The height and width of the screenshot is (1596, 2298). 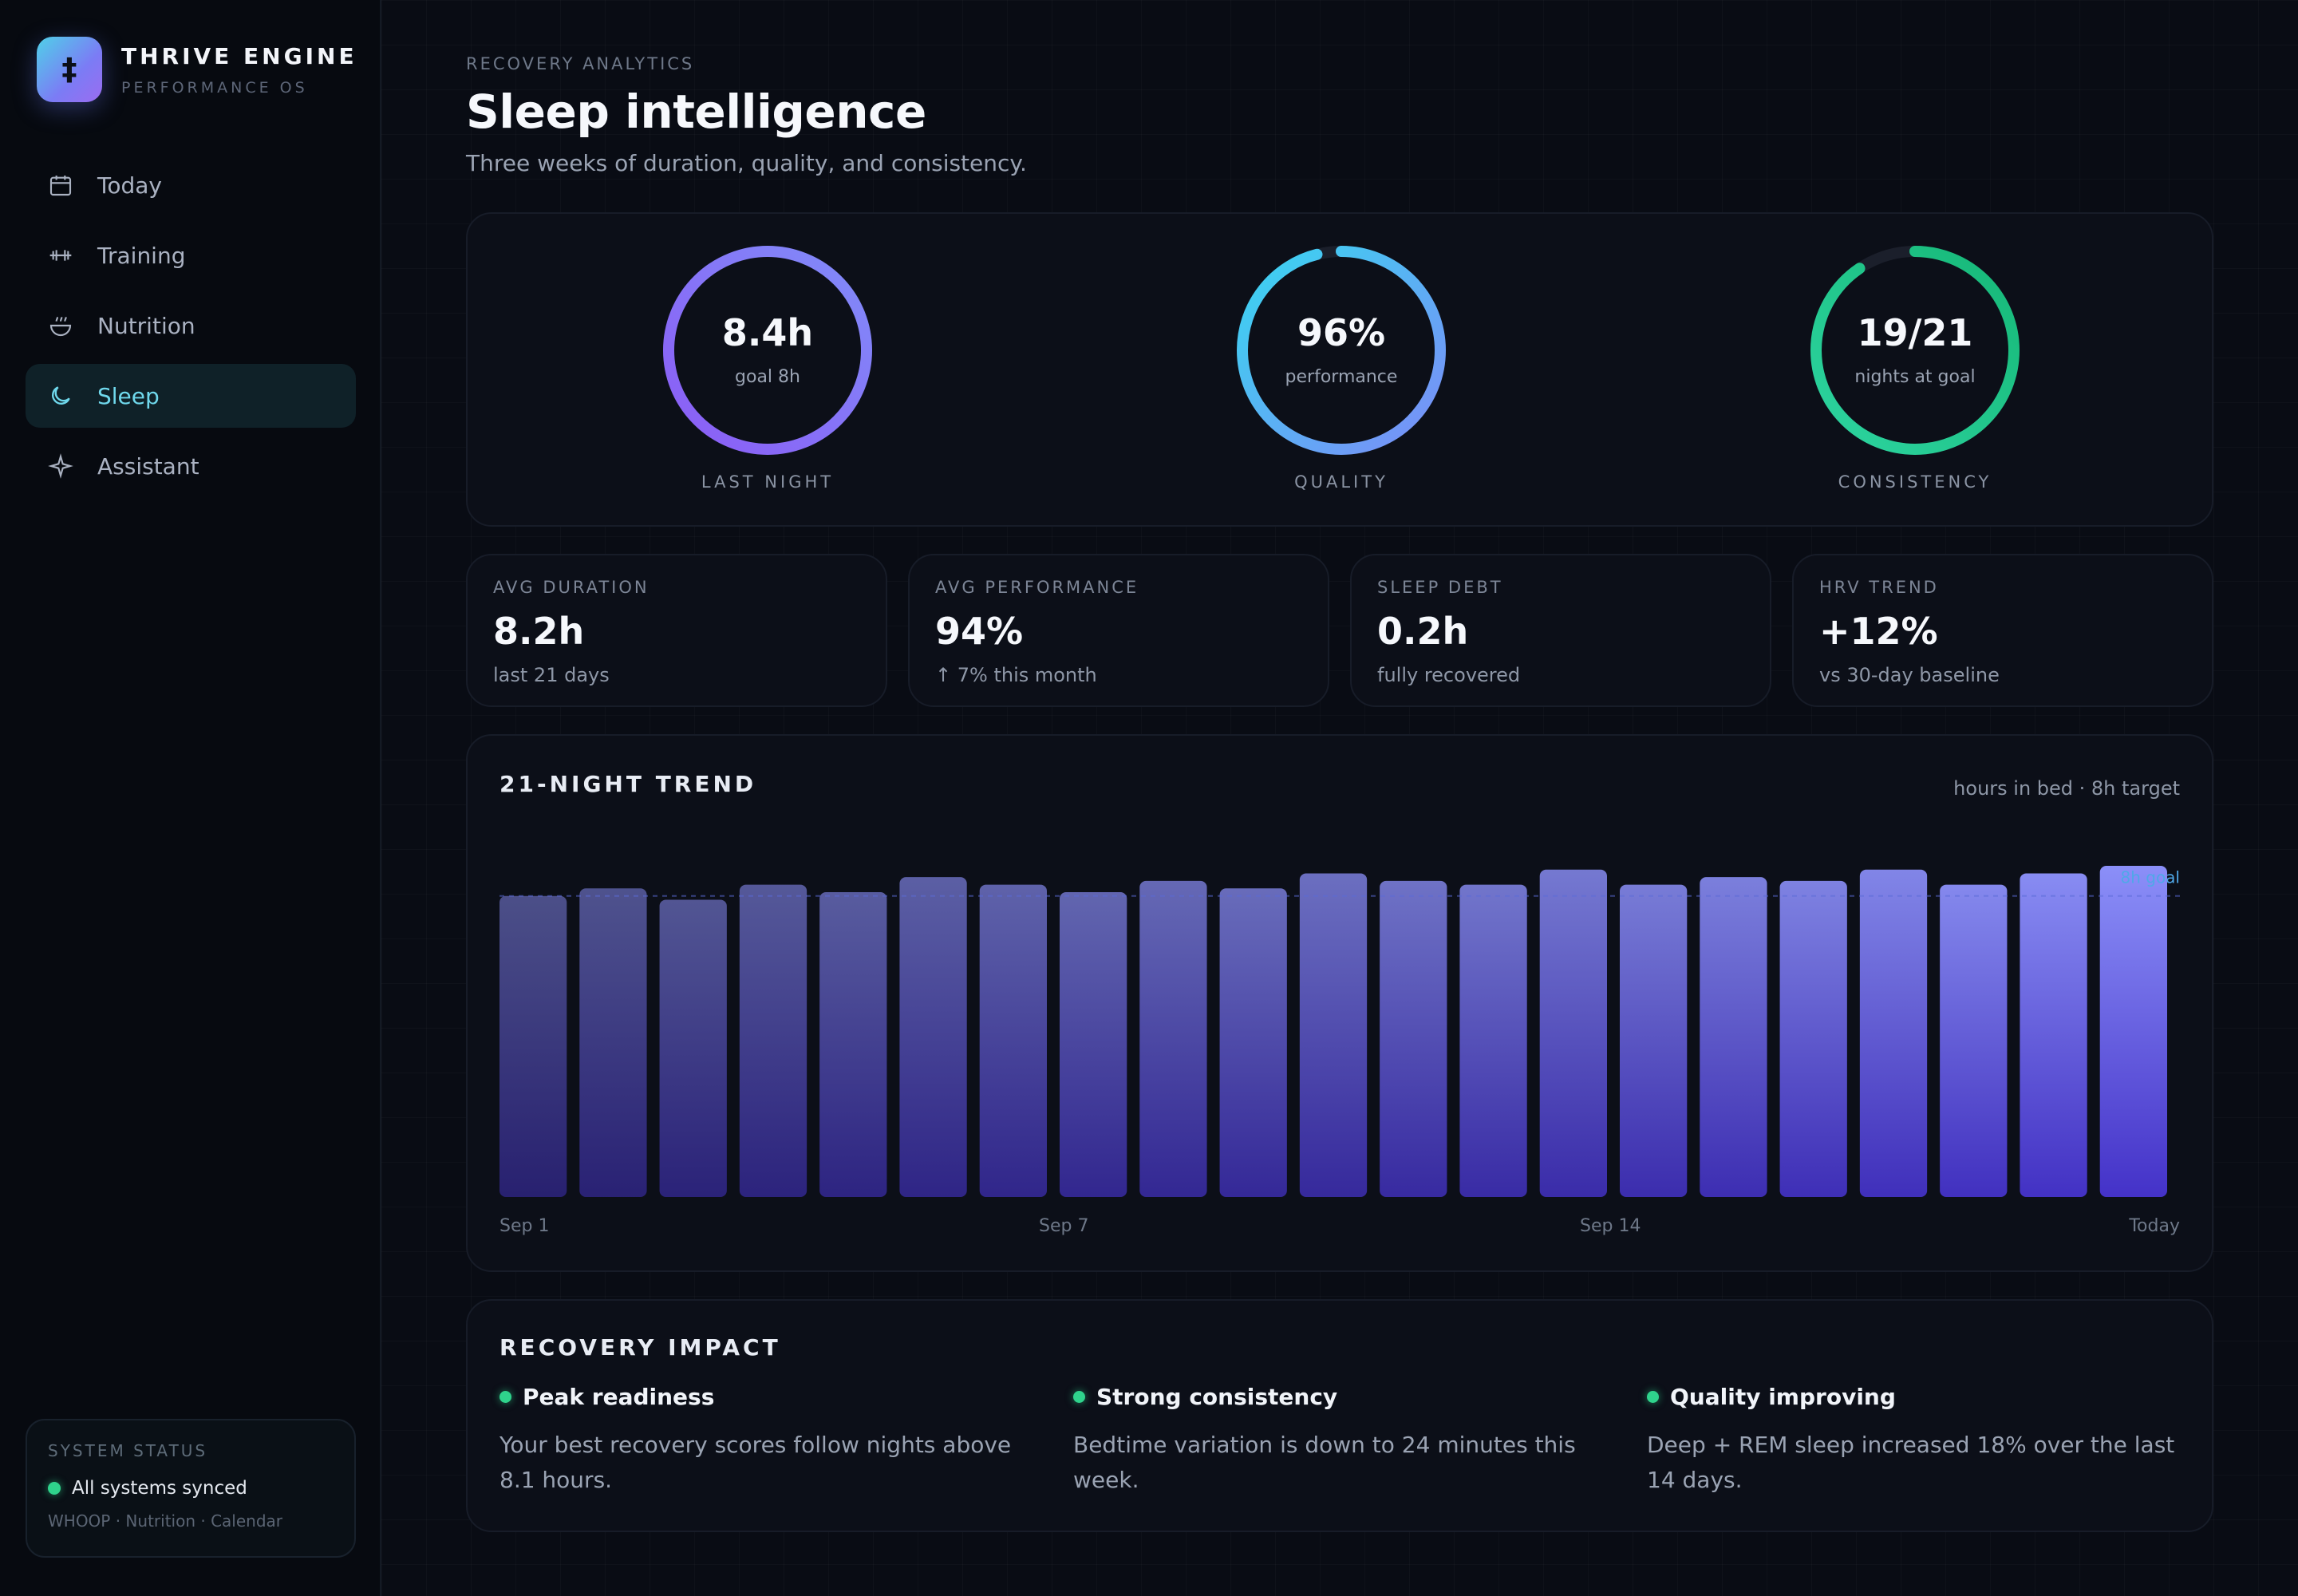 I want to click on page-title: Sleep intelligence, so click(x=696, y=112).